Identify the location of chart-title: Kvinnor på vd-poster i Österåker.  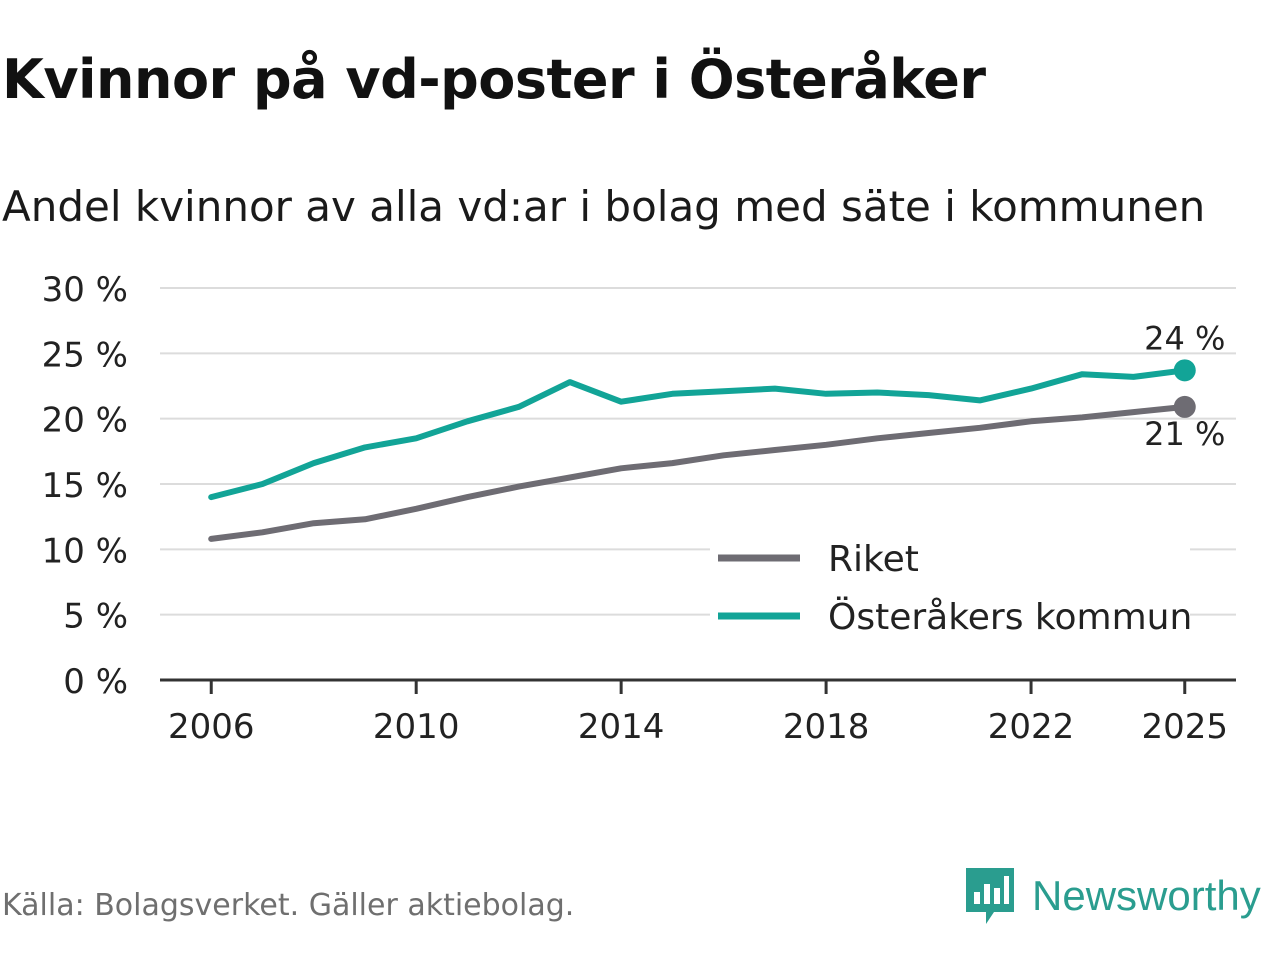
(494, 79).